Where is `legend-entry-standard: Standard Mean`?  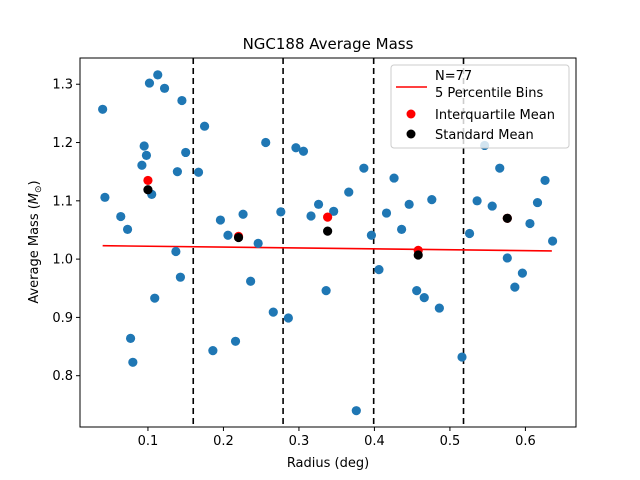
legend-entry-standard: Standard Mean is located at coordinates (484, 135).